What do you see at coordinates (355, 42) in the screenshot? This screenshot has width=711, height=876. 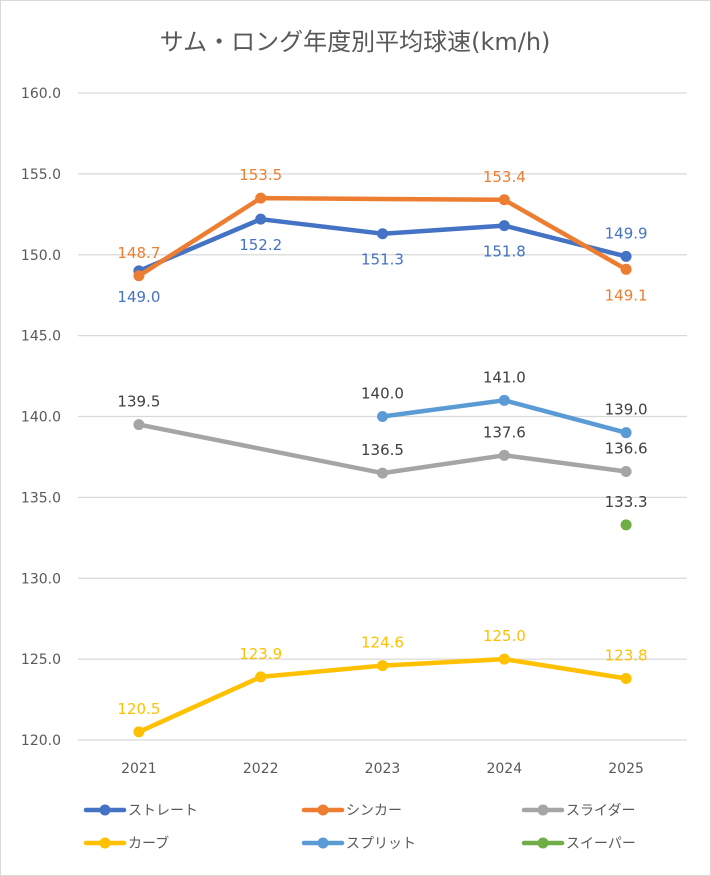 I see `chart-title: サム・ロング年度別平均球速(km/h)` at bounding box center [355, 42].